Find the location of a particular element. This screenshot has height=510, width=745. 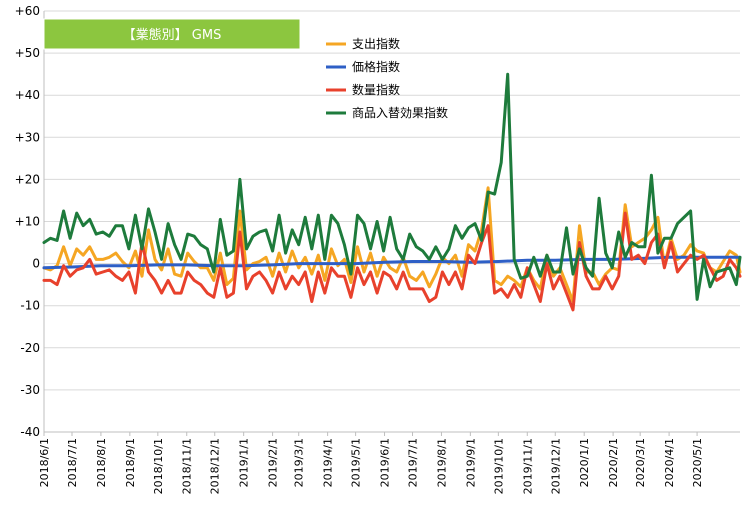

y-tick-label: +20 is located at coordinates (27, 179).